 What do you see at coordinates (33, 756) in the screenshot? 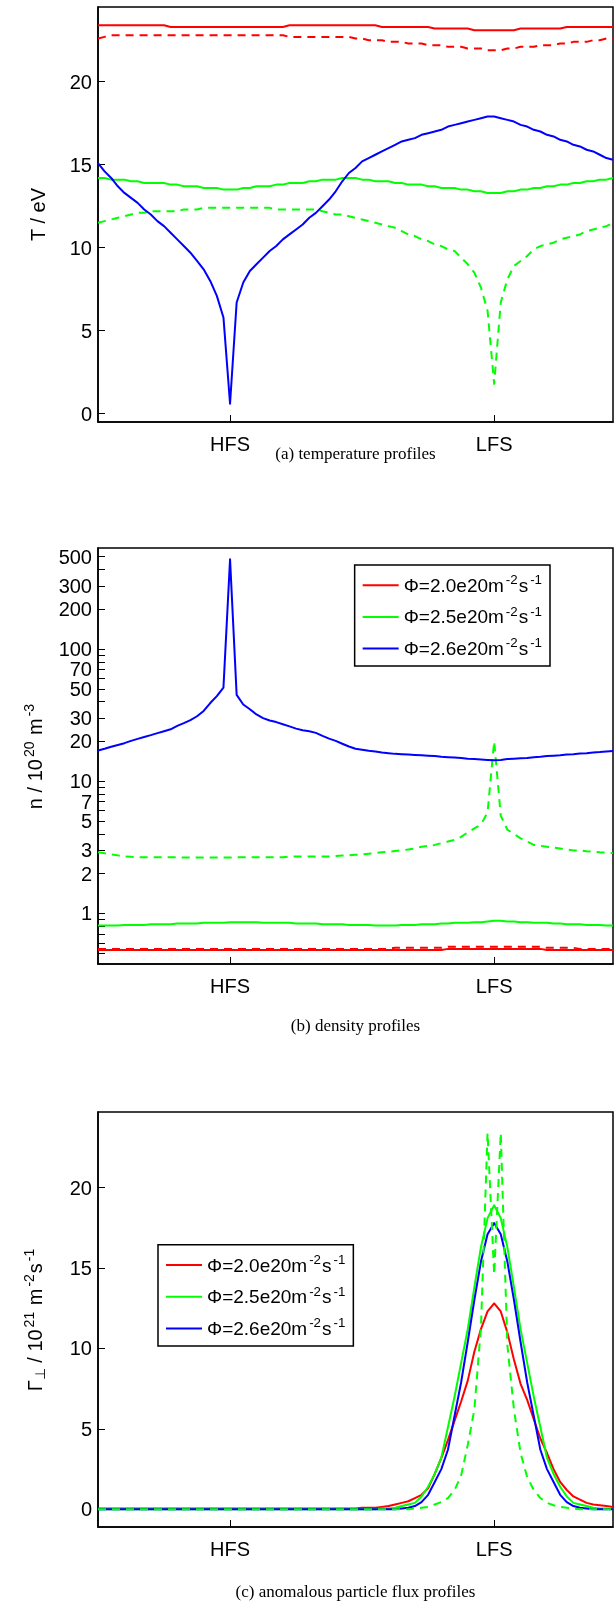
I see `y-axis-title: n / 1020 m-3` at bounding box center [33, 756].